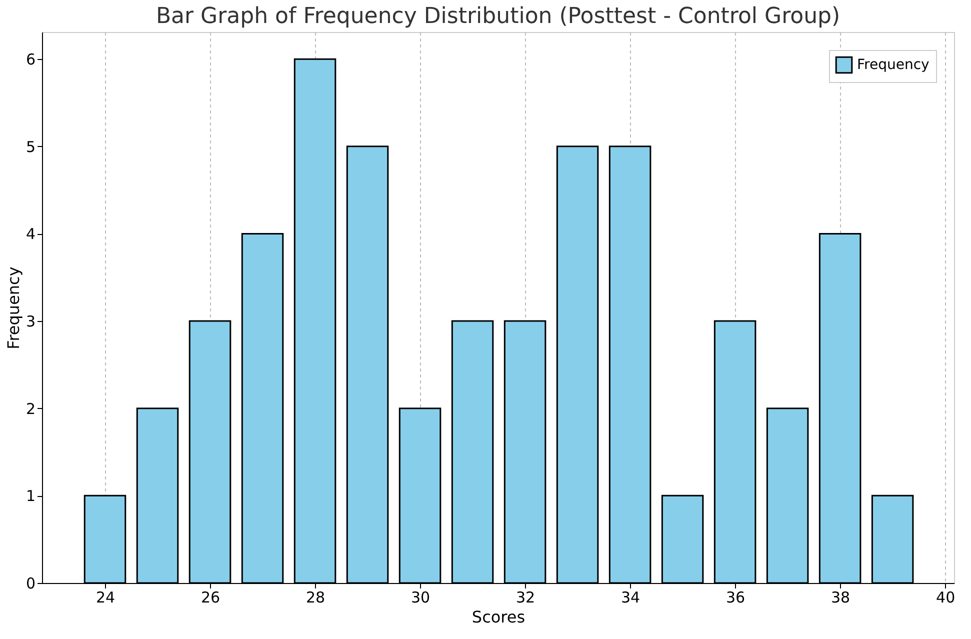 The image size is (971, 639). What do you see at coordinates (630, 597) in the screenshot?
I see `x-tick-label: 34` at bounding box center [630, 597].